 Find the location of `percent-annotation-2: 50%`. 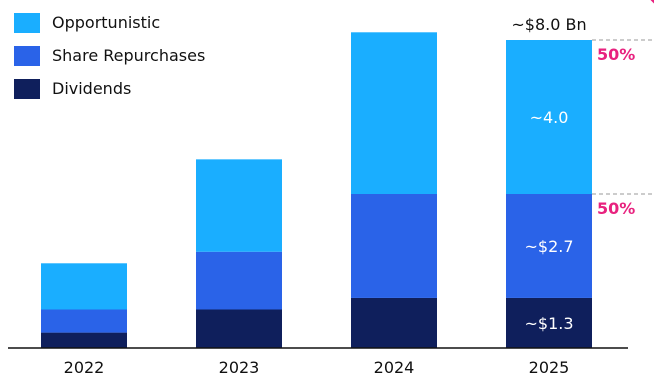

percent-annotation-2: 50% is located at coordinates (616, 208).